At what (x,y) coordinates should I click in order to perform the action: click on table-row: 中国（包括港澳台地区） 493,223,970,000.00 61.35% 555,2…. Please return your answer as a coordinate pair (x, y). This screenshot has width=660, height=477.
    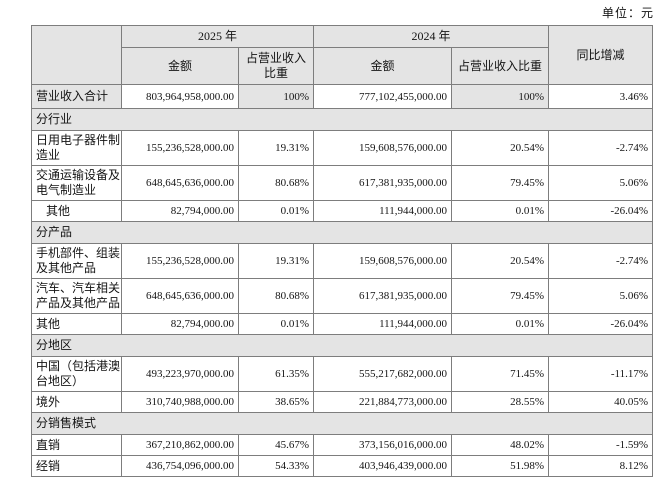
    Looking at the image, I should click on (342, 374).